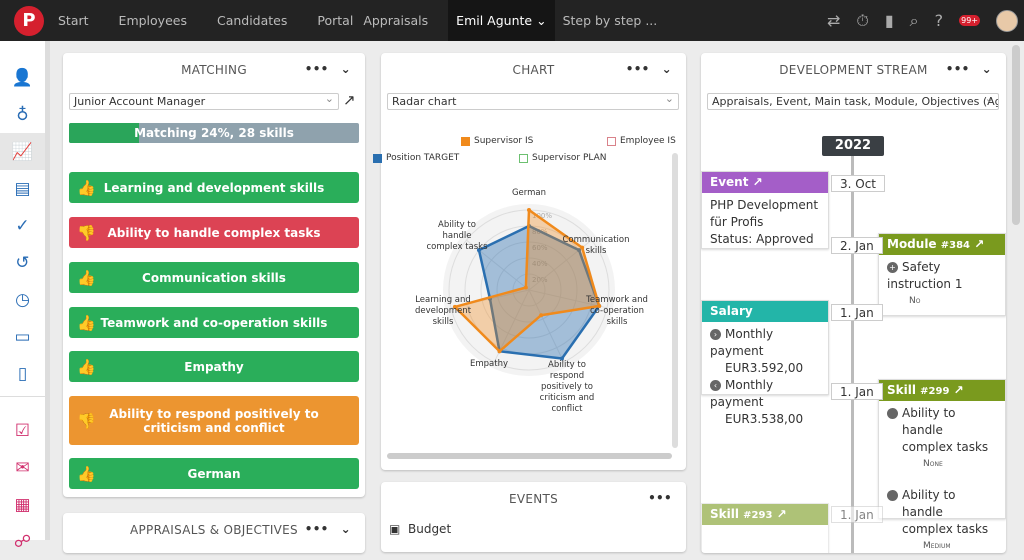 This screenshot has width=1024, height=560. I want to click on avatar, so click(1007, 20).